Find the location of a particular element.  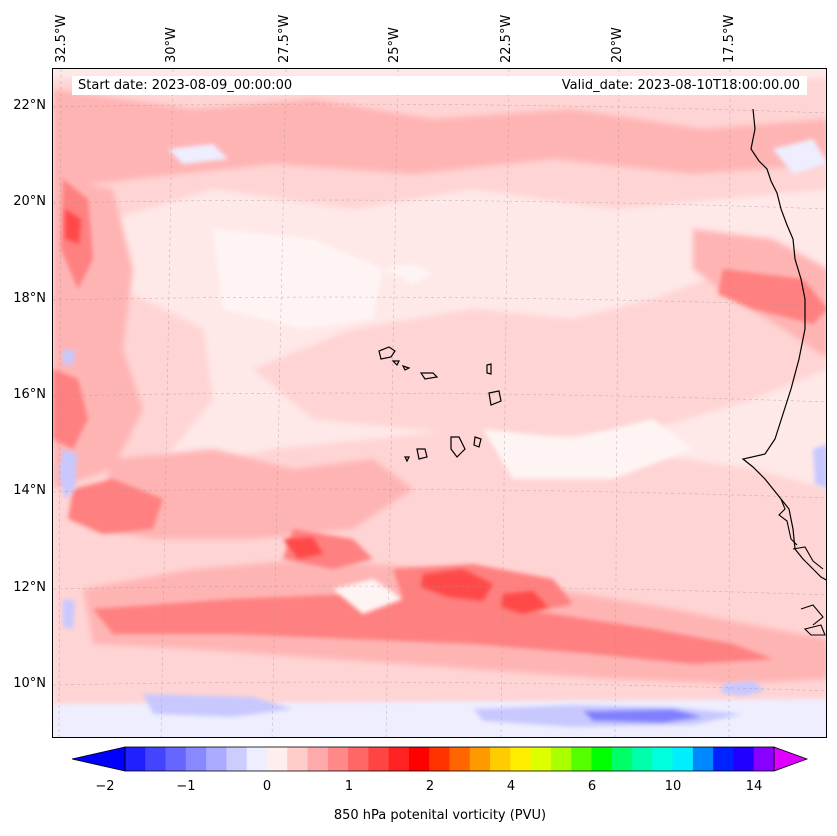

lon-label: 22.5°W is located at coordinates (506, 38).